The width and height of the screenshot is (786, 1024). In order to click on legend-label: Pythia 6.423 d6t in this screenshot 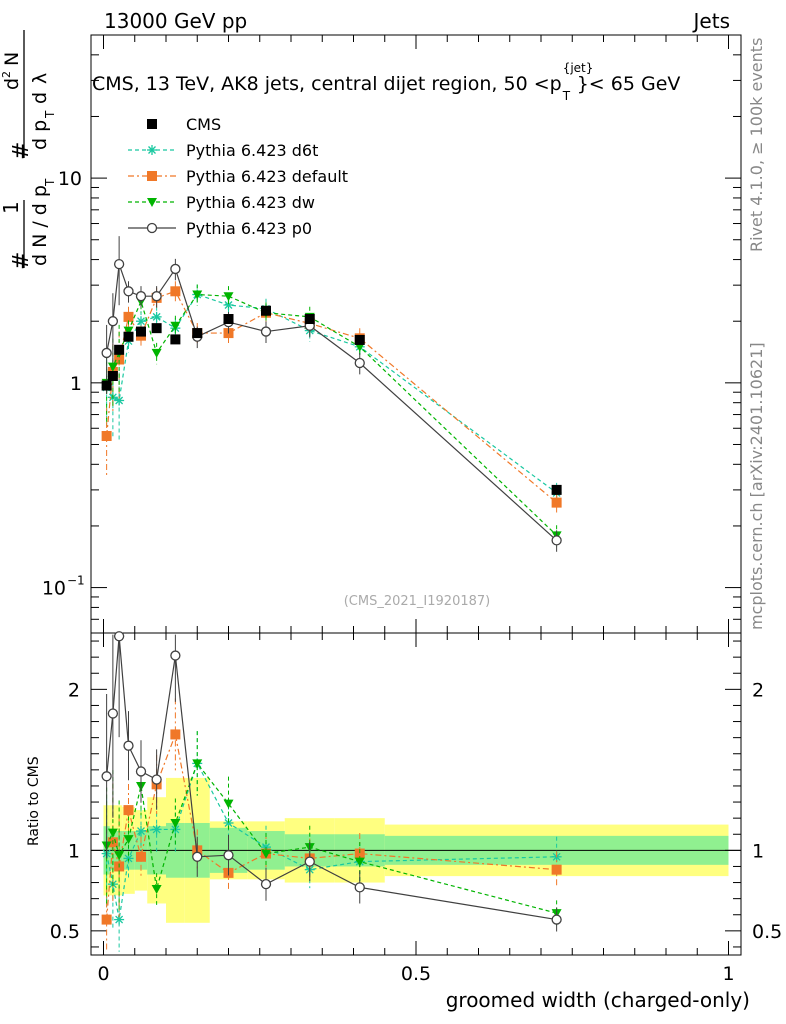, I will do `click(252, 150)`.